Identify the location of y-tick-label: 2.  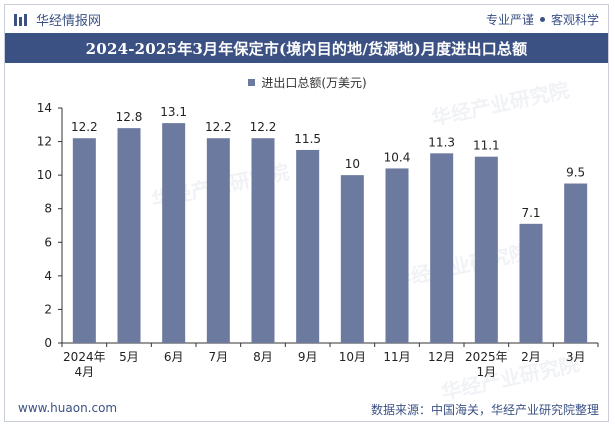
(48, 309).